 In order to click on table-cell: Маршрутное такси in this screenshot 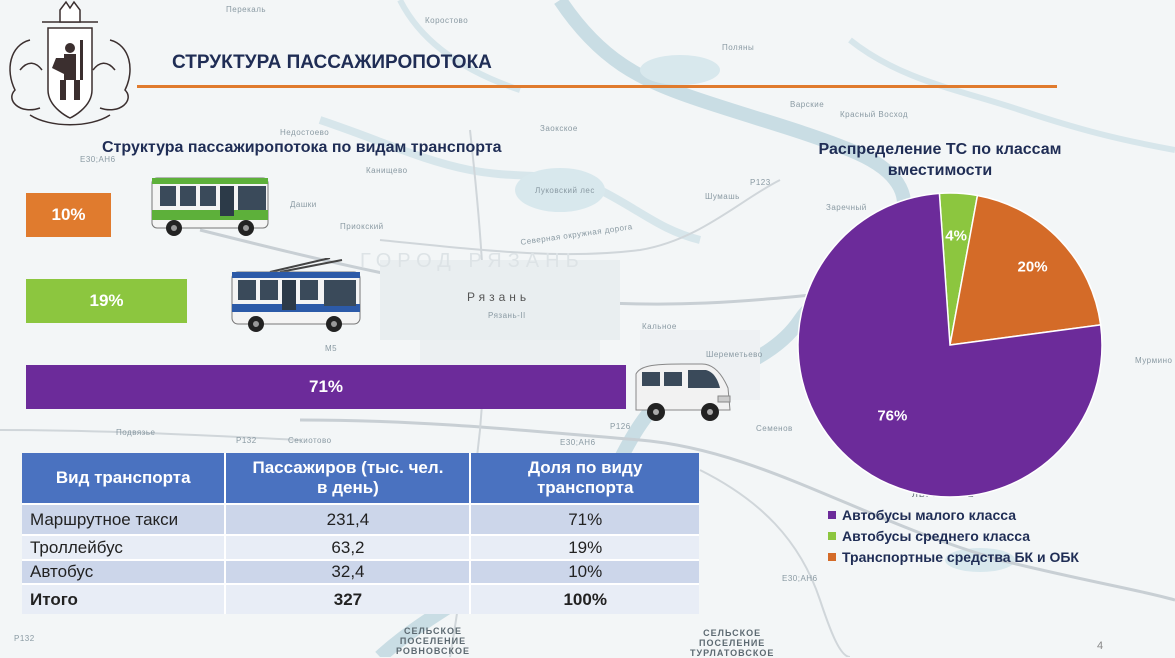, I will do `click(124, 519)`.